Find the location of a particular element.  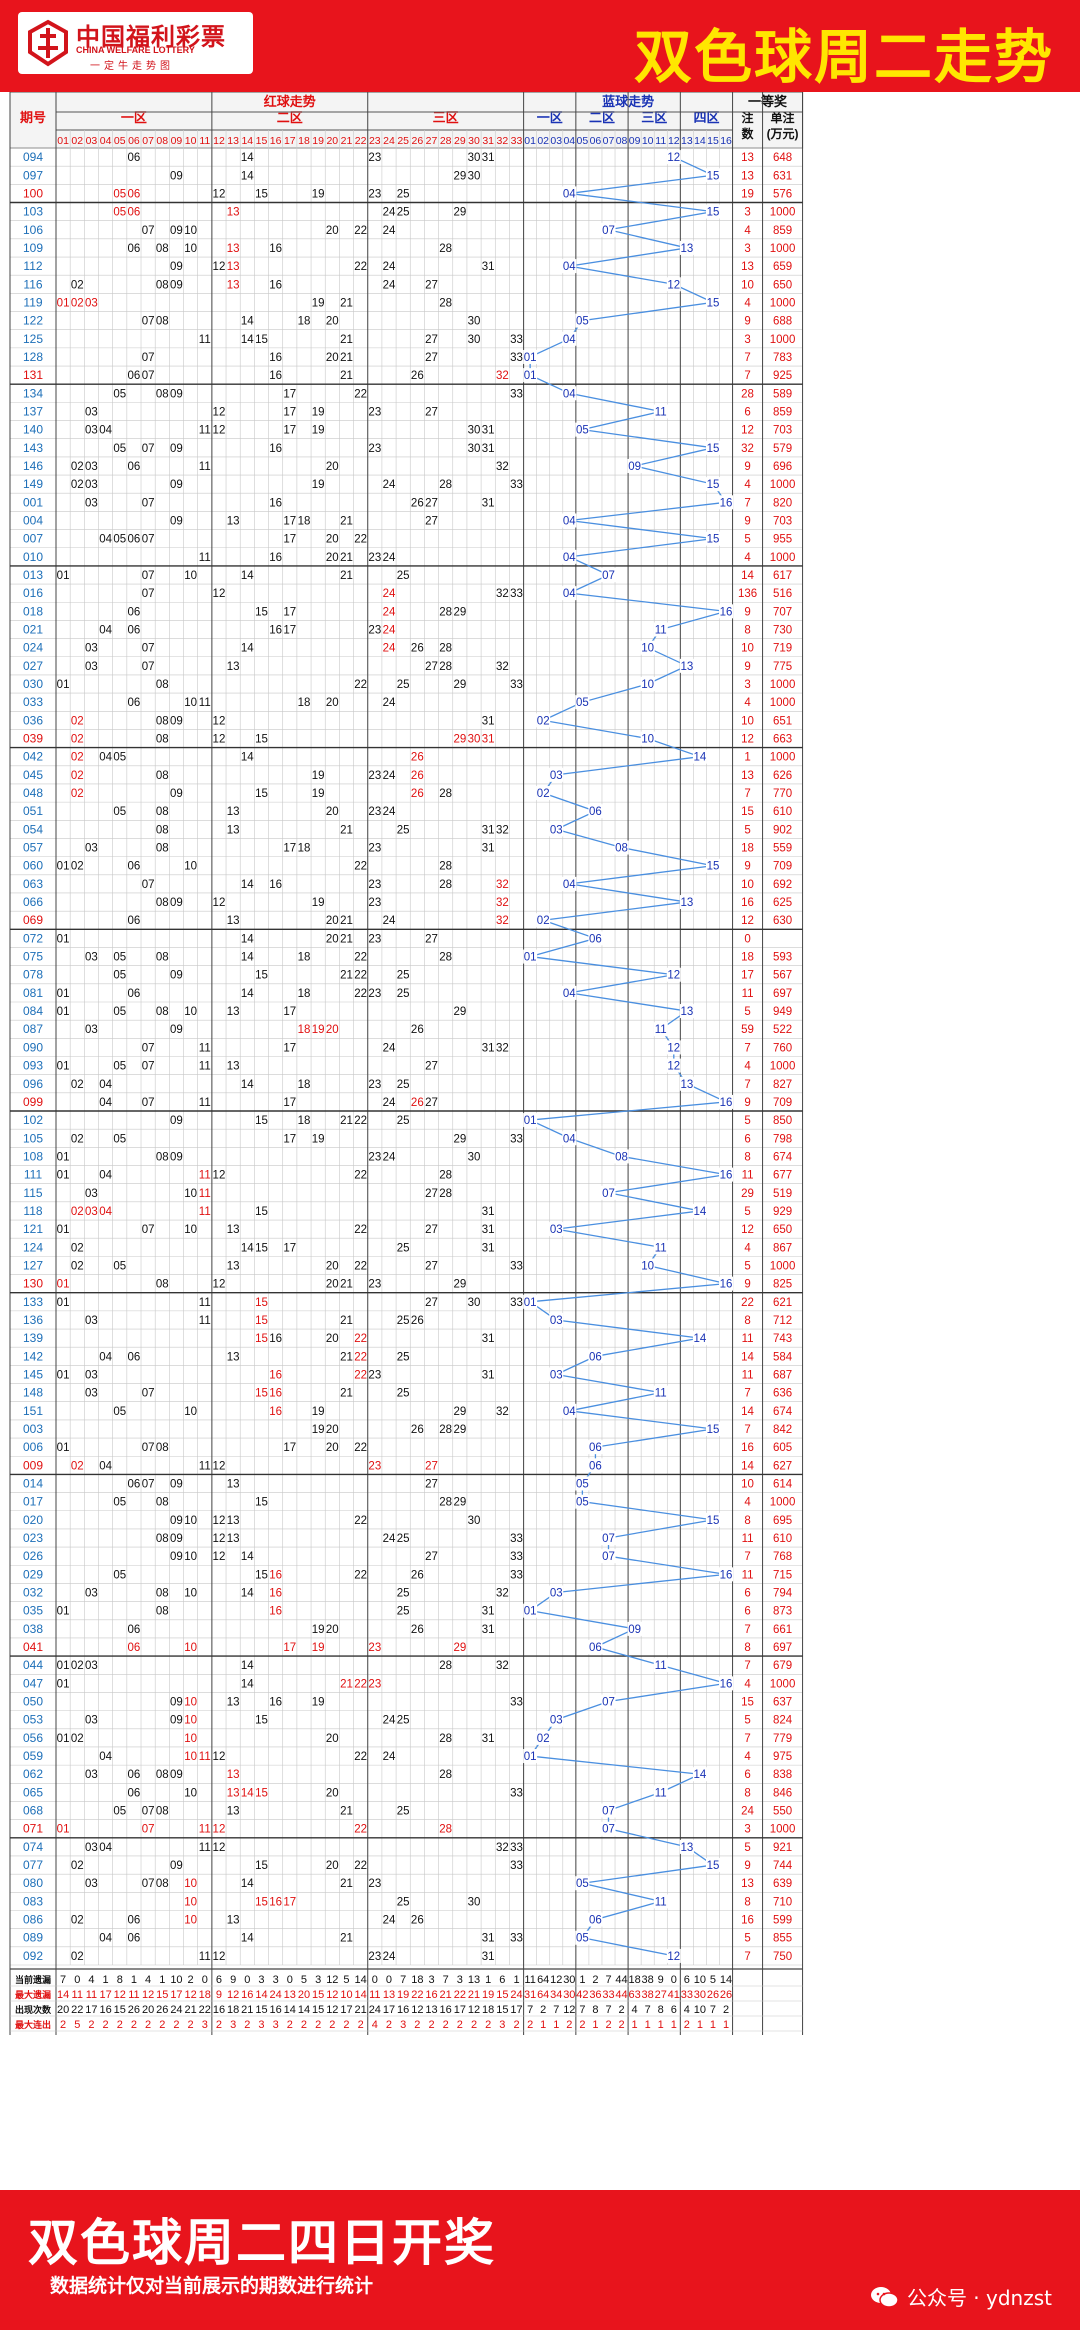

prize-amount: 593 is located at coordinates (782, 958).